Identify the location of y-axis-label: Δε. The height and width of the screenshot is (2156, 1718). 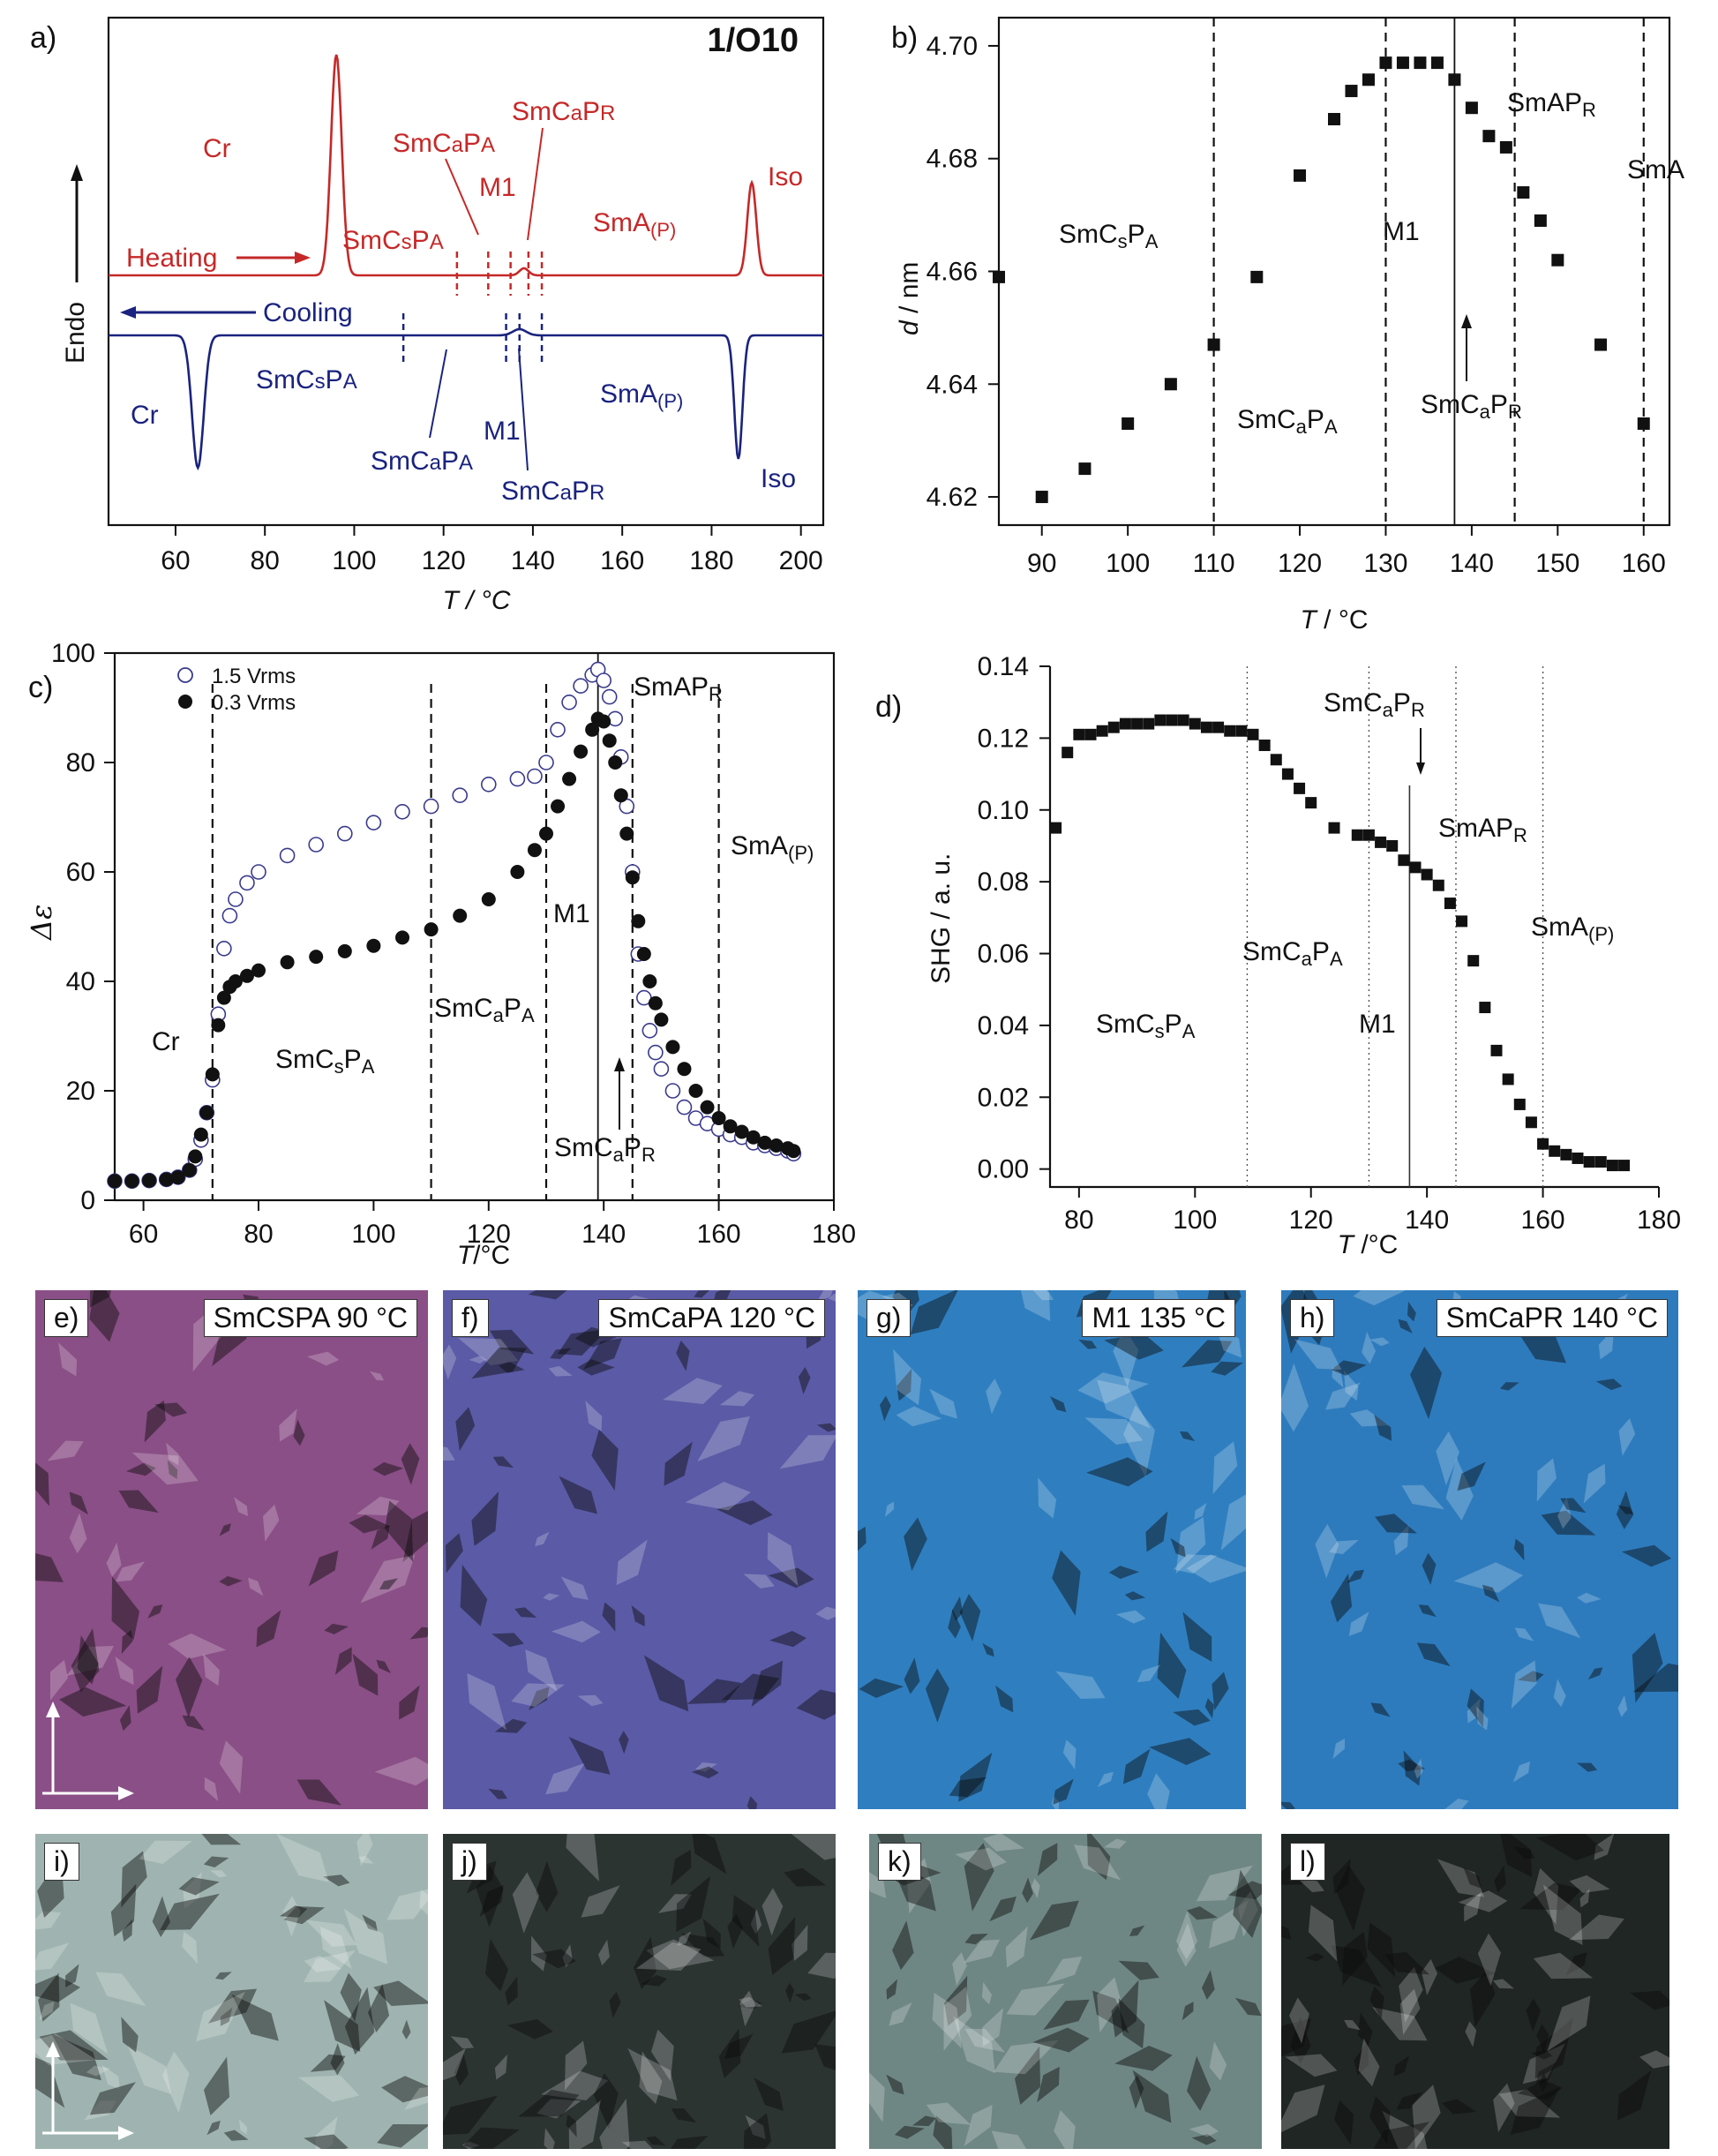
(42, 924).